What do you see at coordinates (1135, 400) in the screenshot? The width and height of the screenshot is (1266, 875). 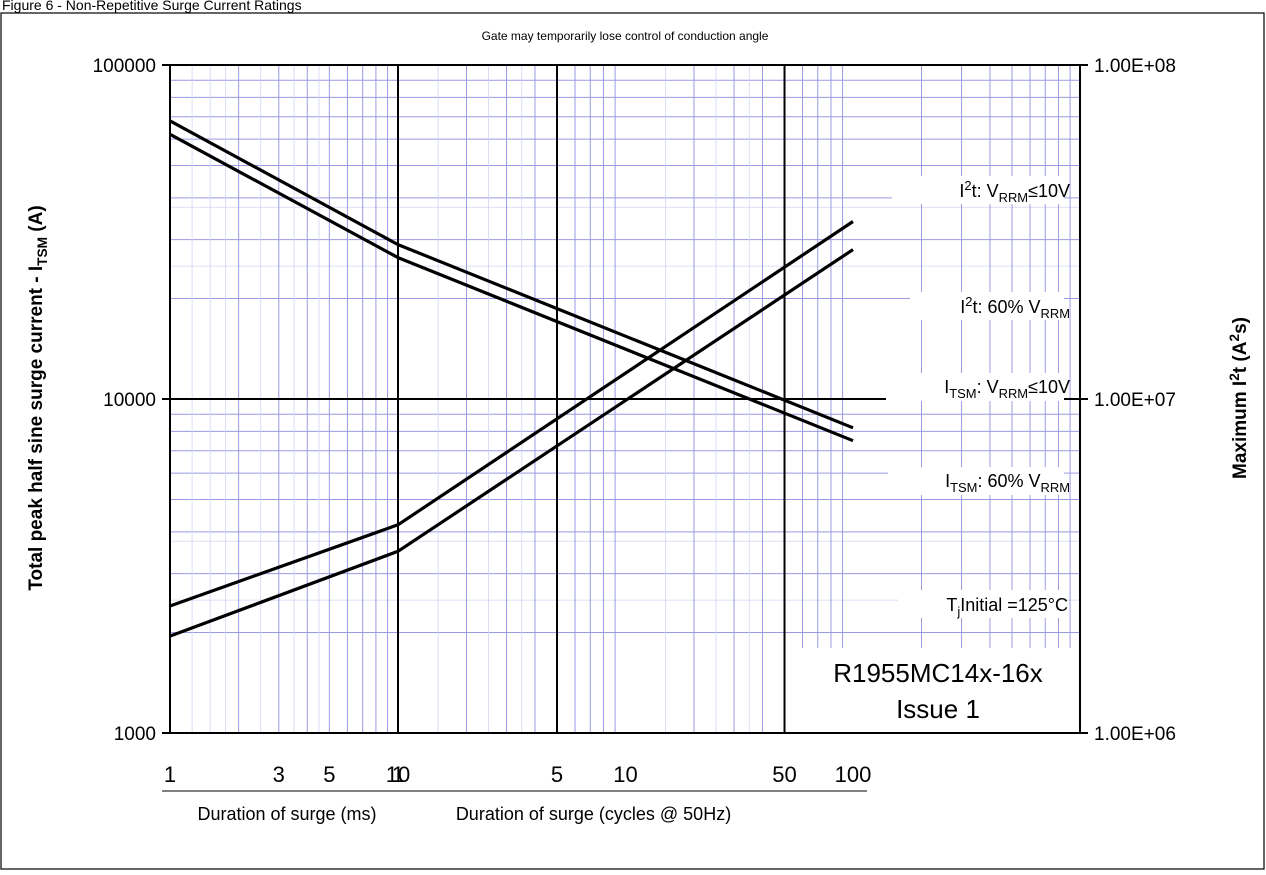 I see `y-tick-label-right: 1.00E+07` at bounding box center [1135, 400].